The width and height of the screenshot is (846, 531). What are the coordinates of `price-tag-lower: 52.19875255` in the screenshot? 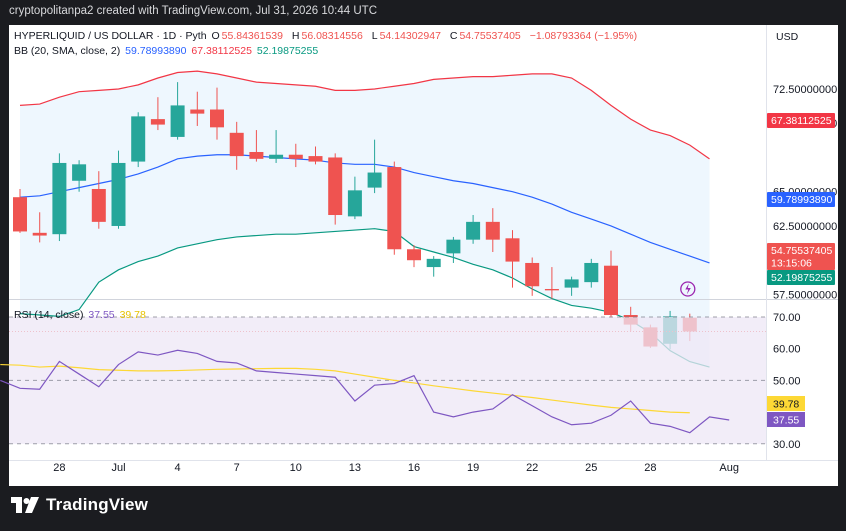 It's located at (801, 277).